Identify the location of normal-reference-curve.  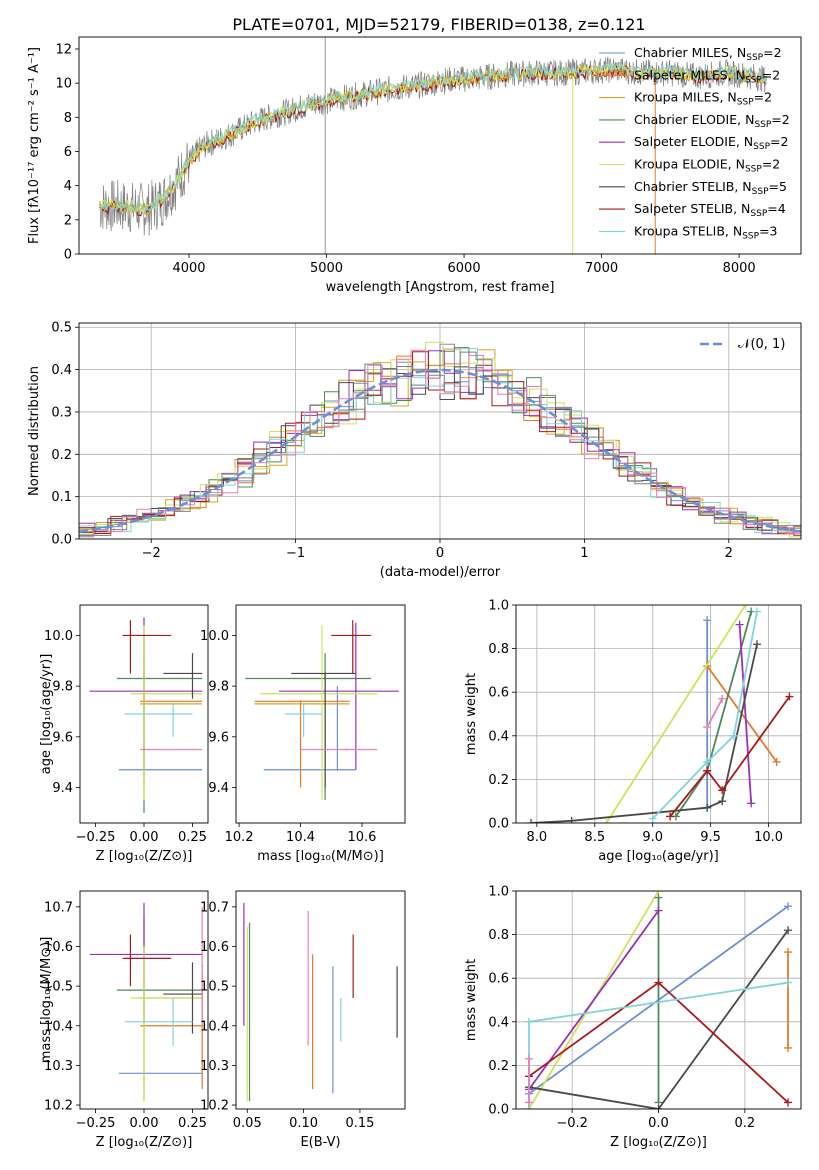
(440, 450).